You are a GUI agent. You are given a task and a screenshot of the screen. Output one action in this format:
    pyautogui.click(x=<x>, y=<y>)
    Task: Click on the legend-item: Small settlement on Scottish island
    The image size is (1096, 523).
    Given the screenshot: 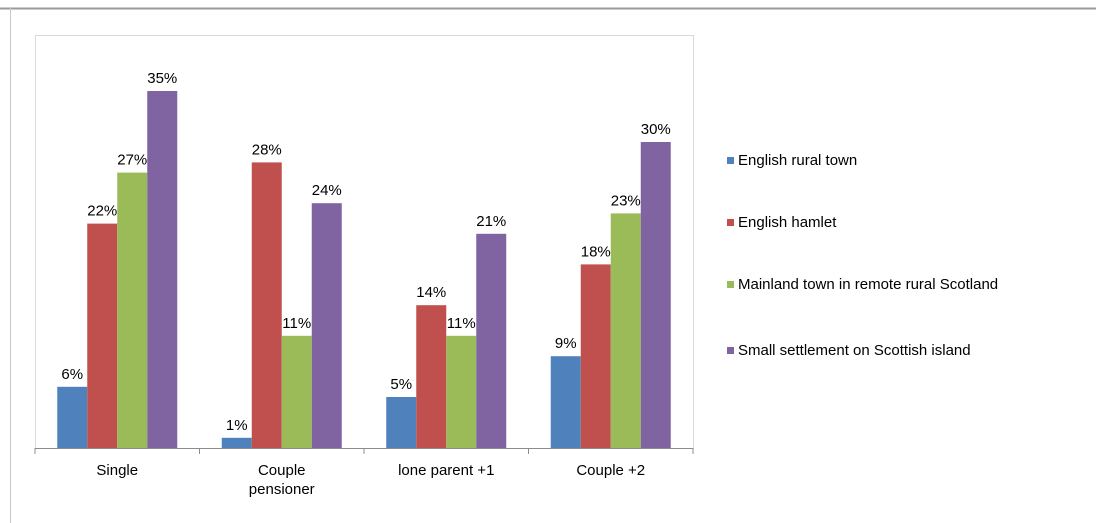 What is the action you would take?
    pyautogui.click(x=905, y=350)
    